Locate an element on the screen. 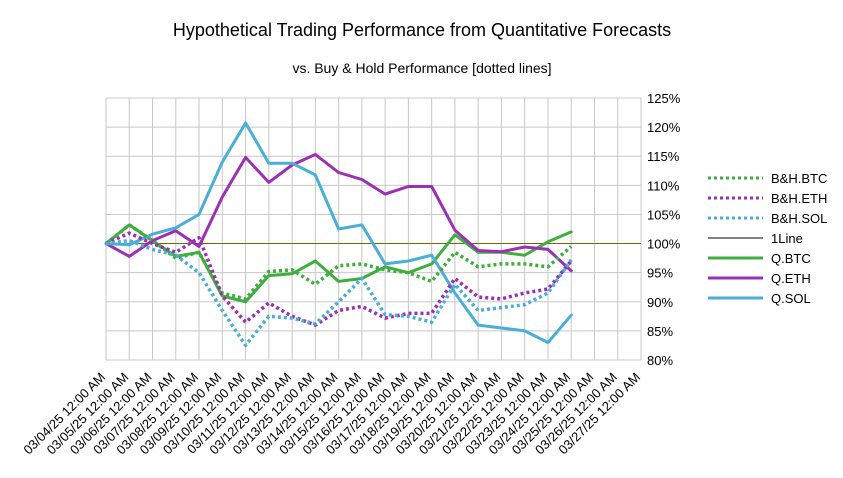 This screenshot has height=478, width=843. y-axis-ticks: 80% 85% 90% 95% 100% 105% 110% 115% 120% 125% is located at coordinates (664, 229).